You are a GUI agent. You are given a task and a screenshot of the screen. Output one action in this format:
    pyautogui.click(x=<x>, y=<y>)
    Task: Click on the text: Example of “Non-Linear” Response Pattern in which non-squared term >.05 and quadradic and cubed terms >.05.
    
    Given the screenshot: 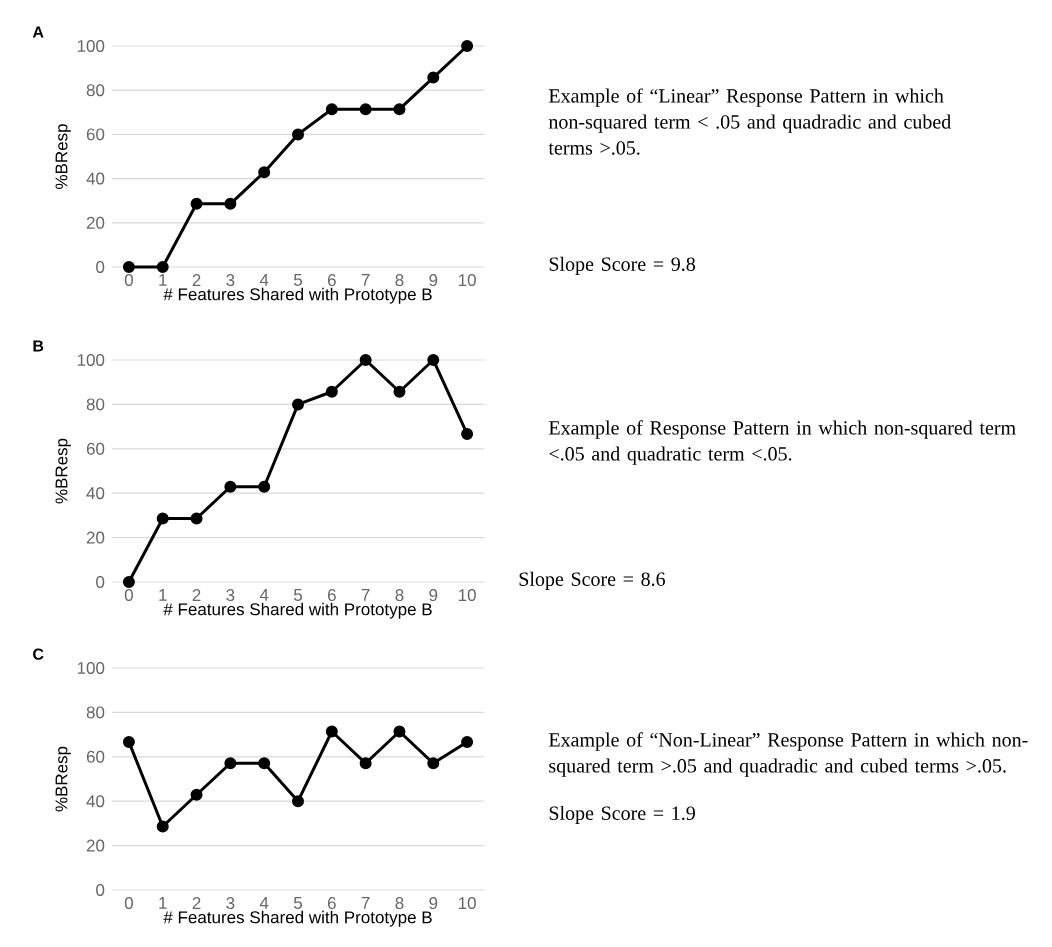 What is the action you would take?
    pyautogui.click(x=788, y=754)
    